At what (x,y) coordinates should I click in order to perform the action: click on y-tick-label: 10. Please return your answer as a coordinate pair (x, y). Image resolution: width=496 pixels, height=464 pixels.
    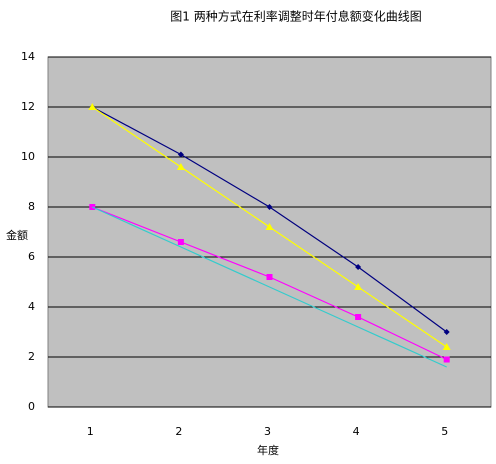
    Looking at the image, I should click on (28, 156).